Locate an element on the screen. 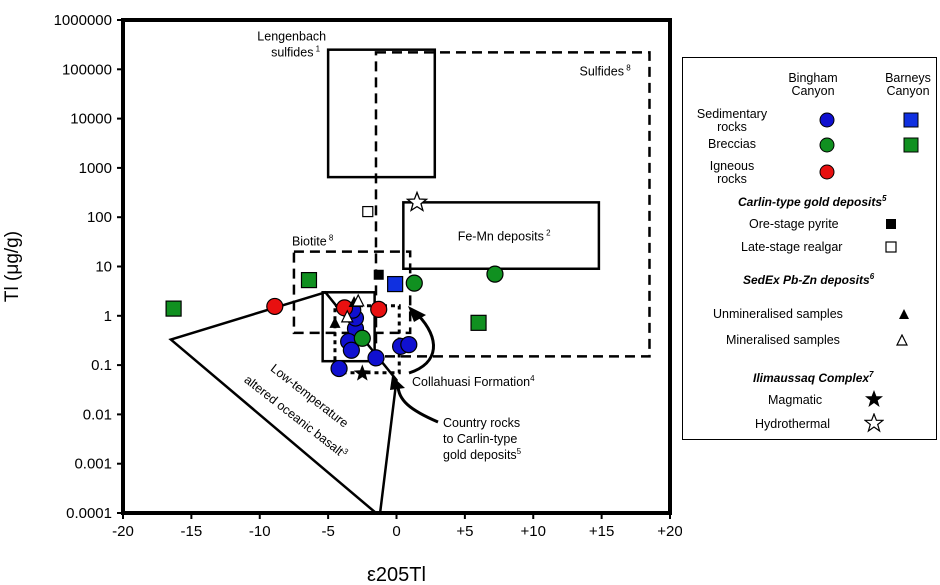 The image size is (940, 585). legend-circle-blue-icon is located at coordinates (827, 120).